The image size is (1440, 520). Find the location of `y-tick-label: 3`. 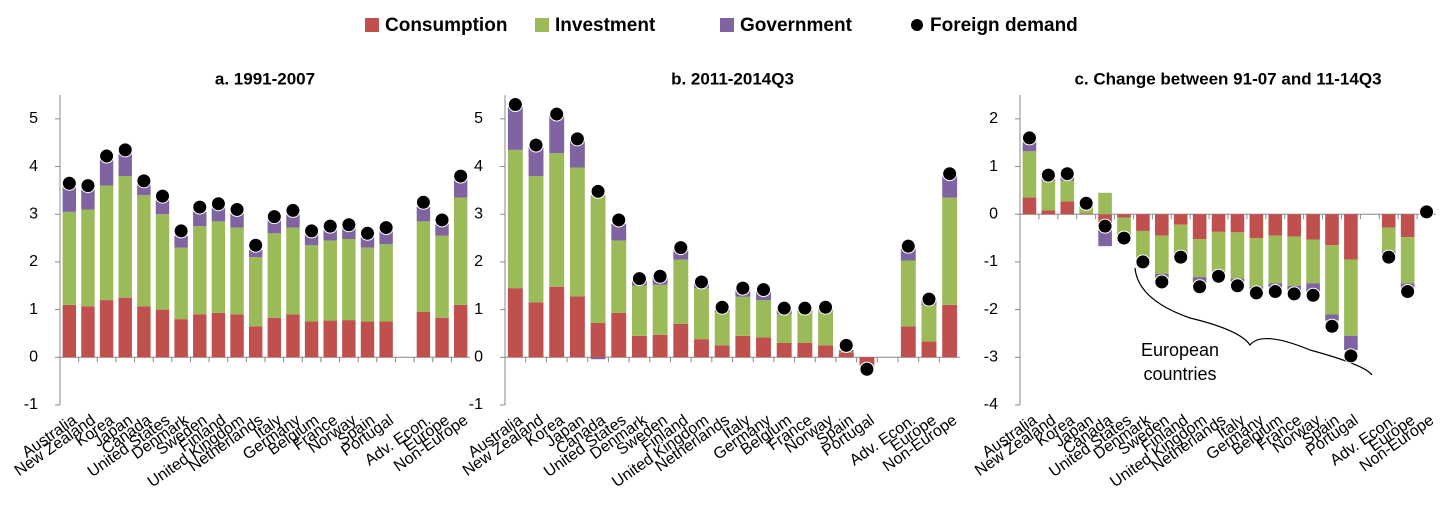

y-tick-label: 3 is located at coordinates (33, 213).